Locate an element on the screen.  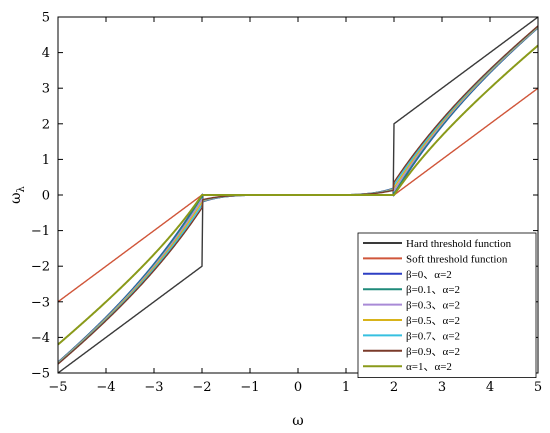
legend-label-5: β=0.5、α=2 is located at coordinates (433, 321).